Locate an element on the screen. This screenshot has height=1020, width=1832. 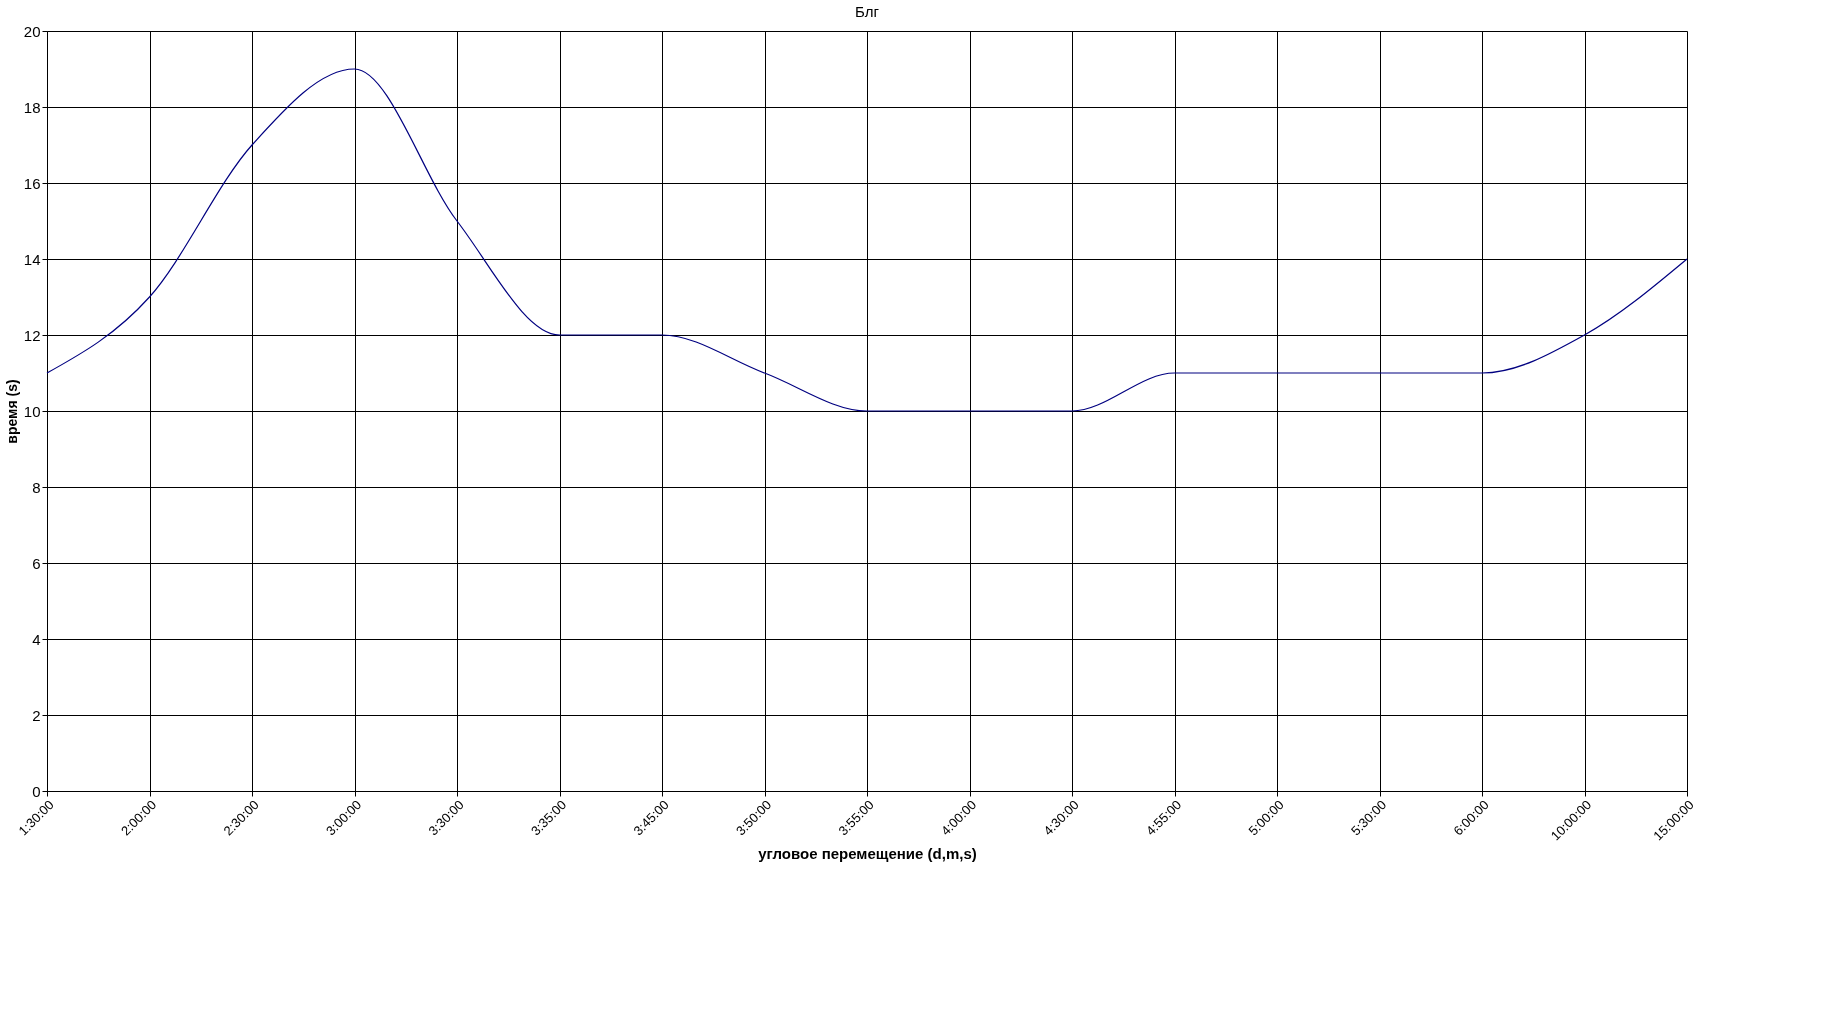
y-tick-label: 0 is located at coordinates (36, 791).